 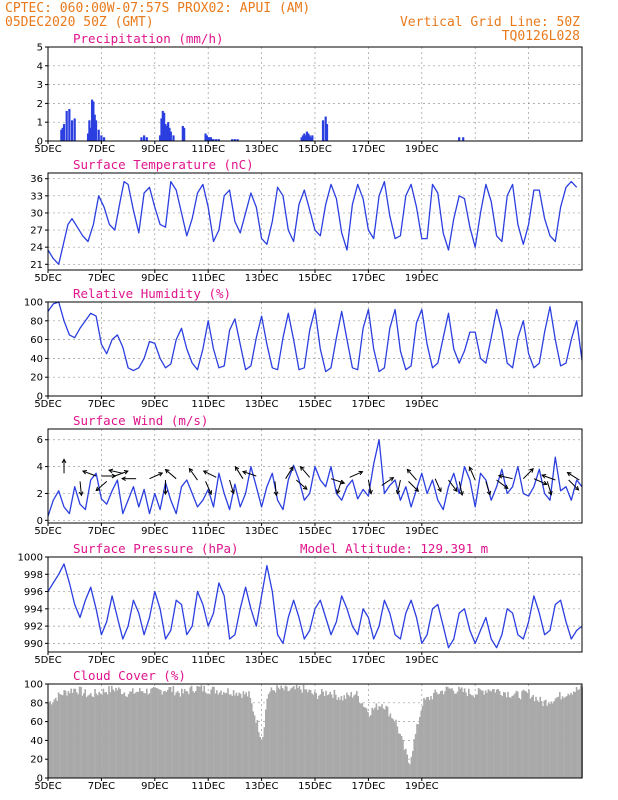 What do you see at coordinates (47, 660) in the screenshot?
I see `pres-xtick-label: 5DEC` at bounding box center [47, 660].